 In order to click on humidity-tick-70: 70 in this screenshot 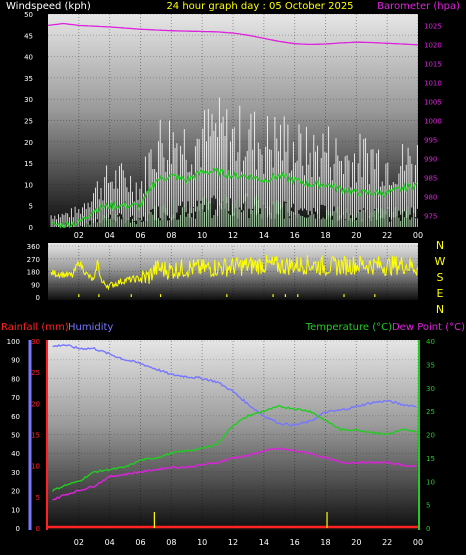, I will do `click(15, 398)`.